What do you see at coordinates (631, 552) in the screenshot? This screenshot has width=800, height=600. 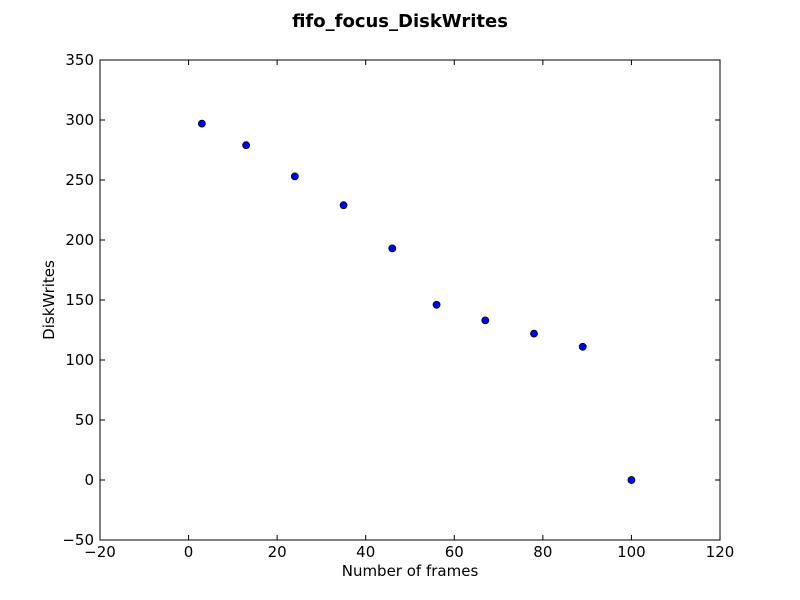 I see `x-tick-label: 100` at bounding box center [631, 552].